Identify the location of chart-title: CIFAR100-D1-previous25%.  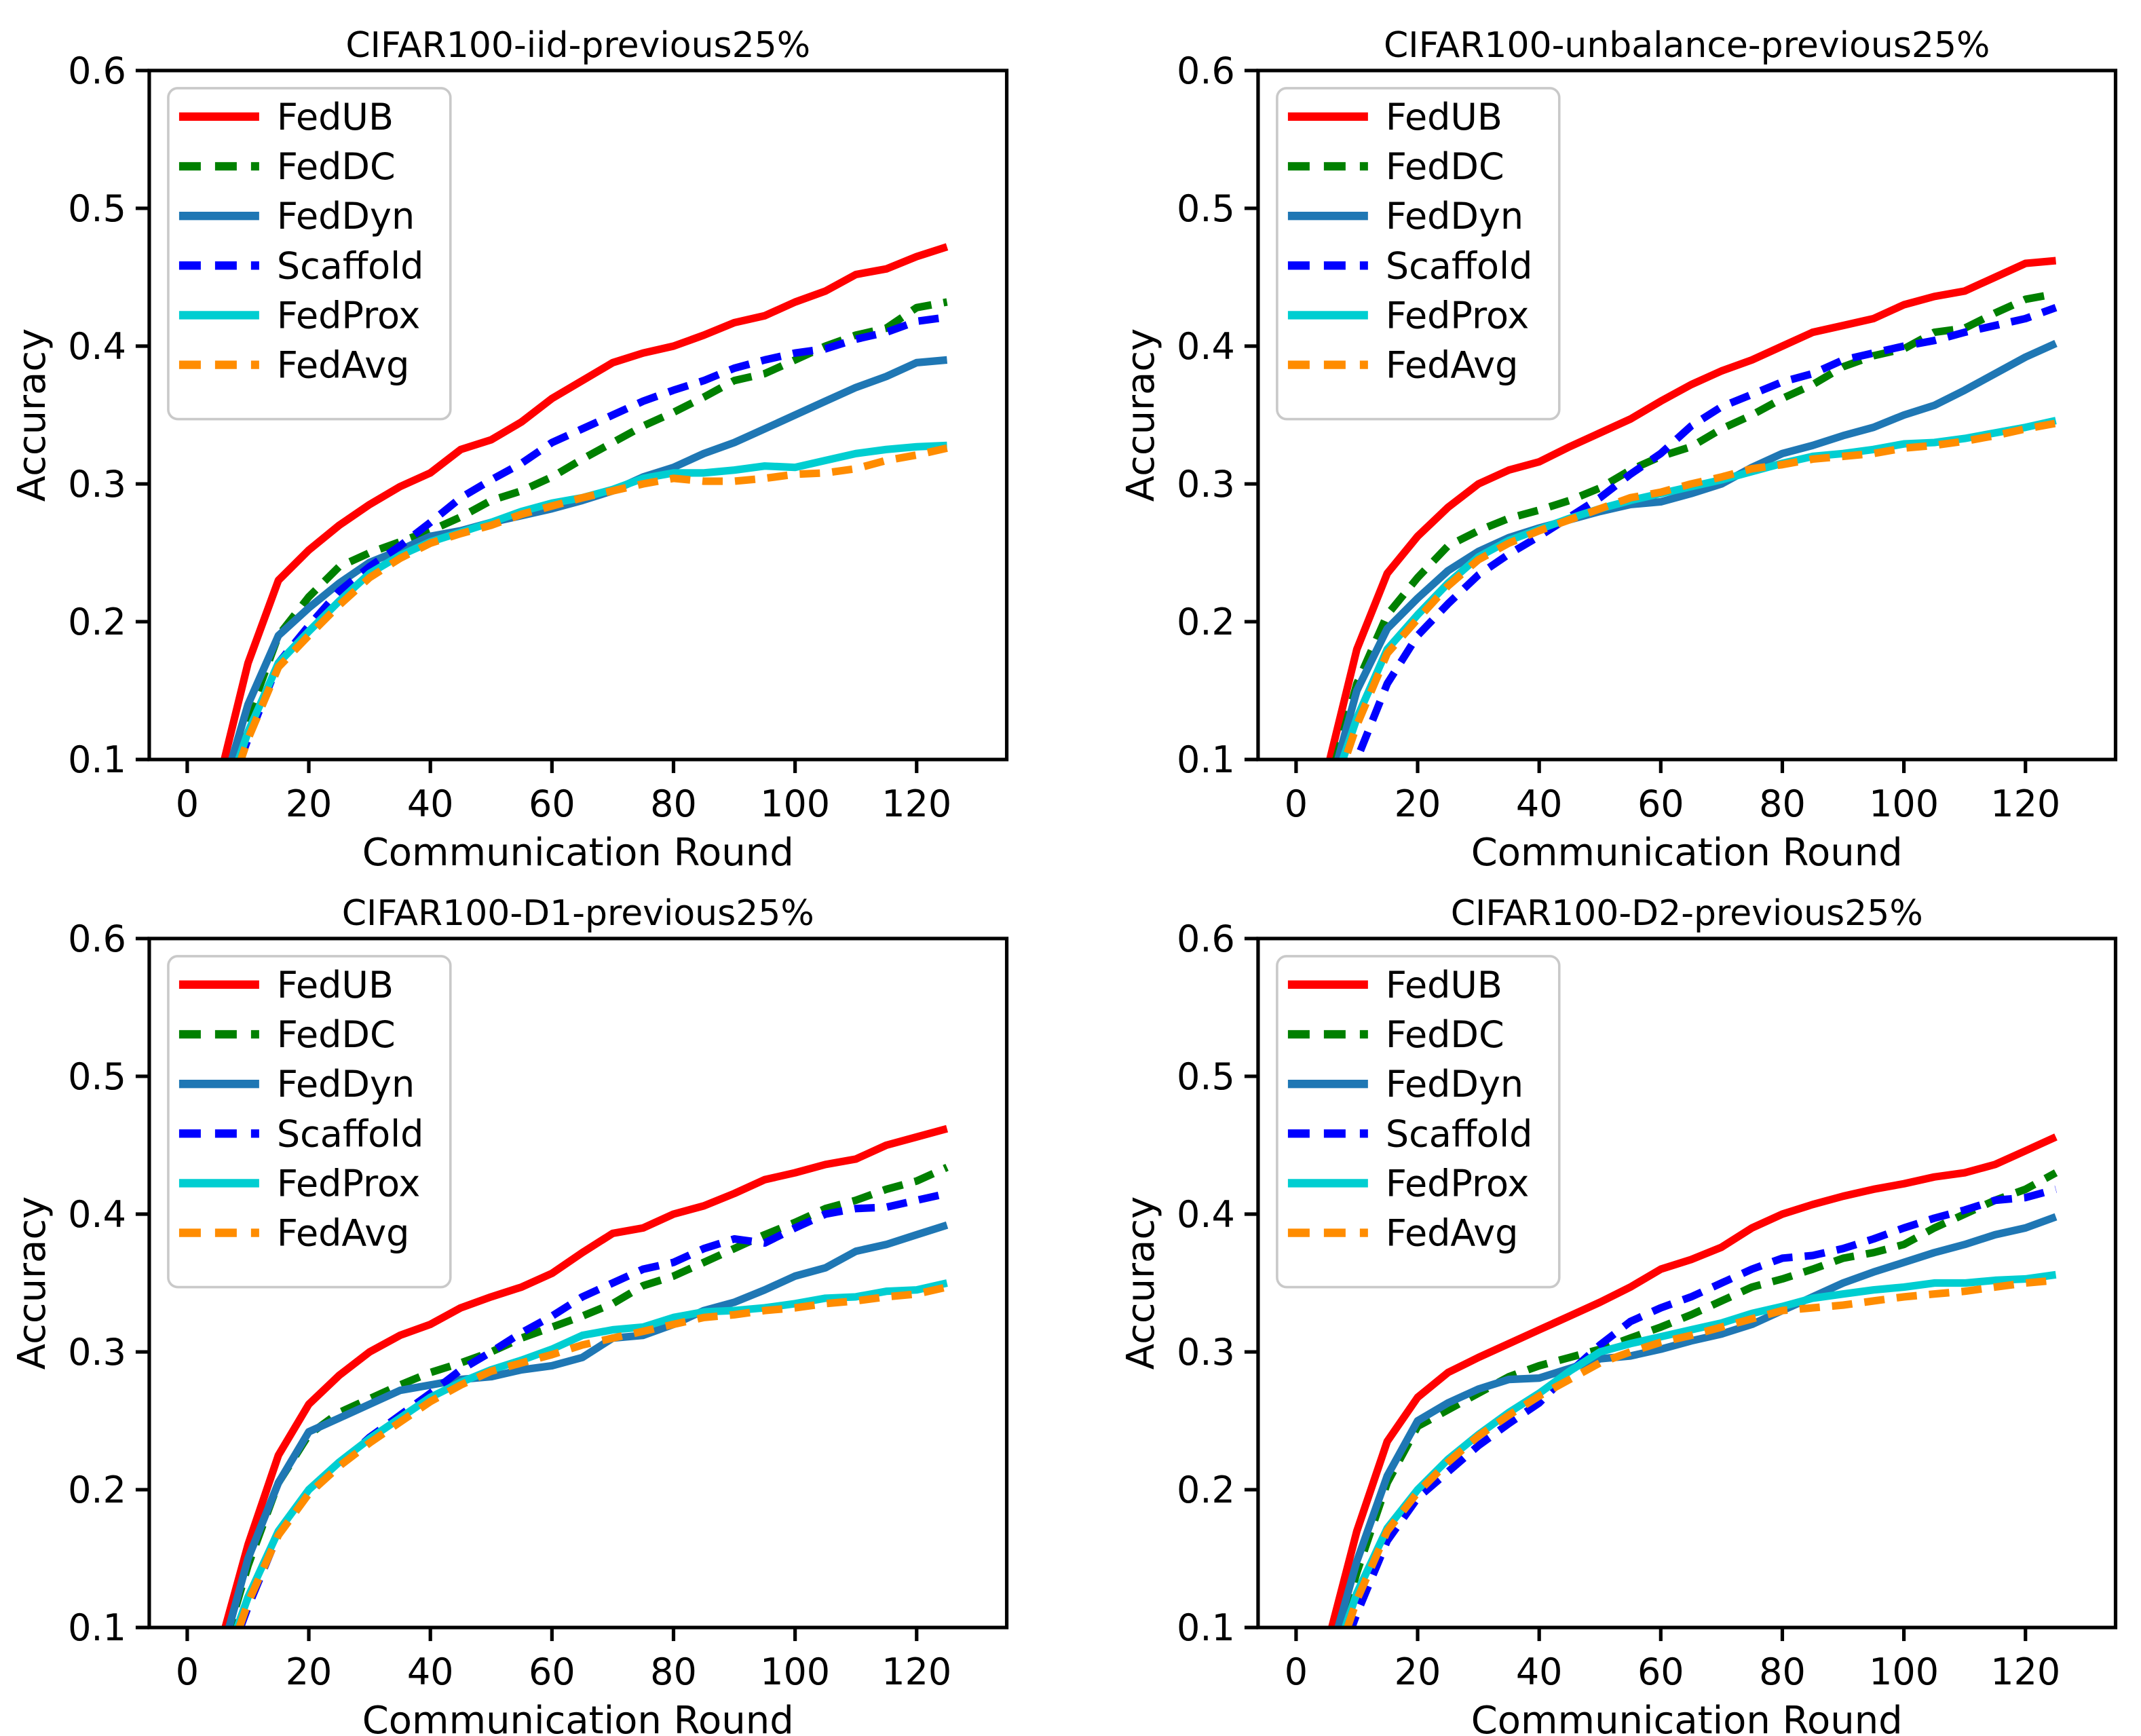
(578, 914).